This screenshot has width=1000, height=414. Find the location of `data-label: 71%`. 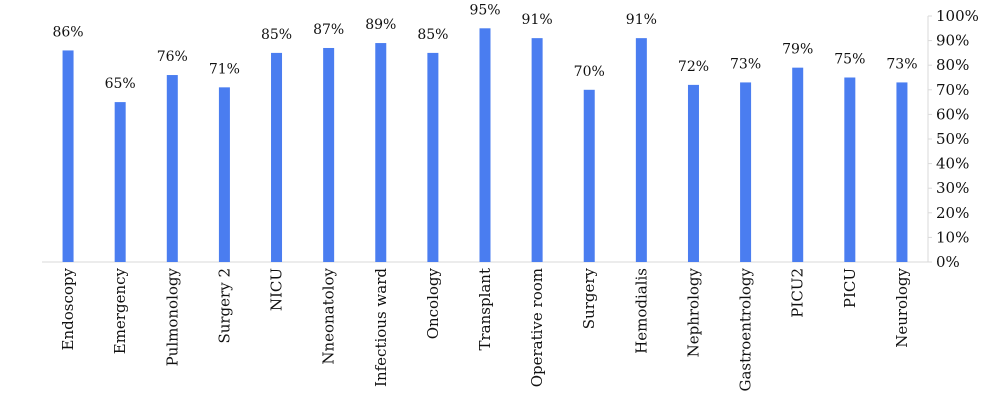

data-label: 71% is located at coordinates (224, 69).